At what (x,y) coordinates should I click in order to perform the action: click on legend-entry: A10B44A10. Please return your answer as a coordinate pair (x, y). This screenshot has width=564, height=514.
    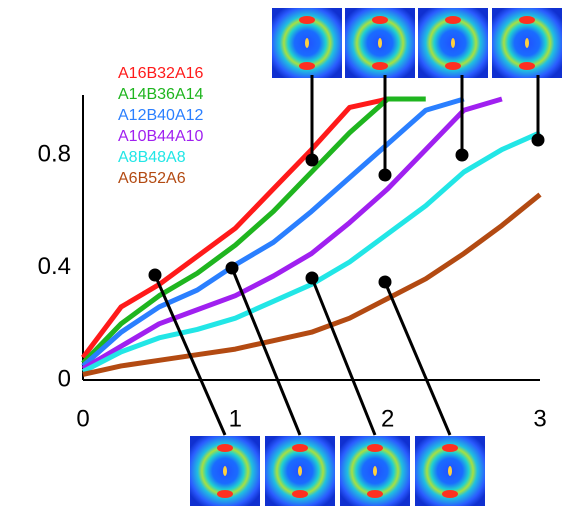
    Looking at the image, I should click on (161, 136).